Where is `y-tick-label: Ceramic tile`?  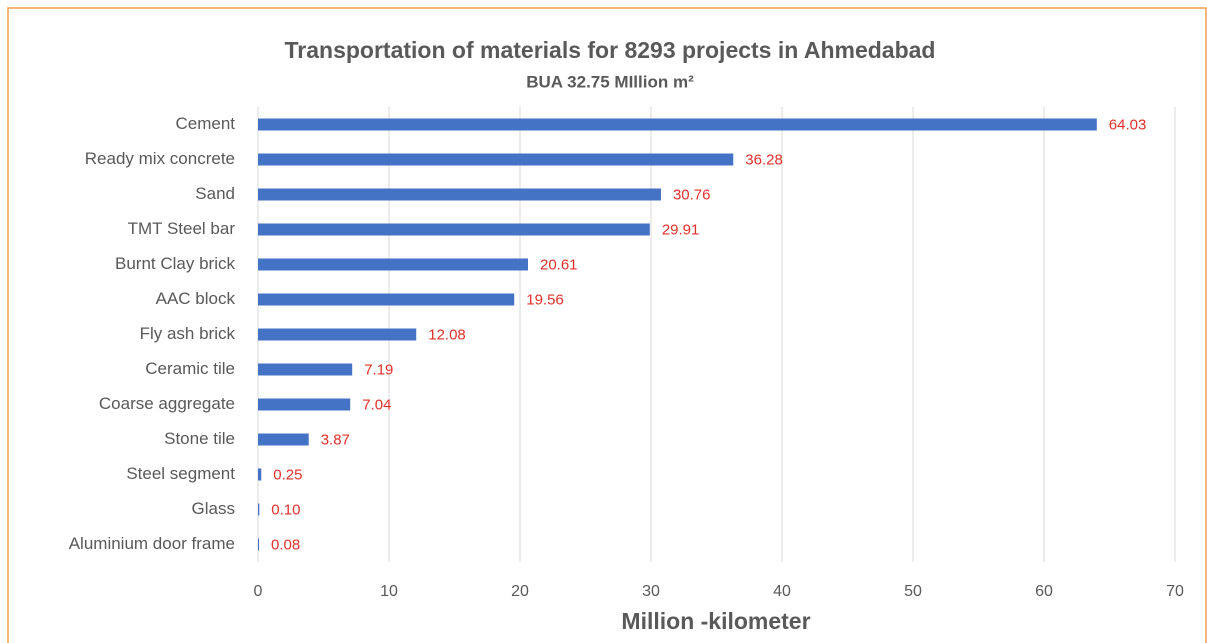 y-tick-label: Ceramic tile is located at coordinates (190, 368).